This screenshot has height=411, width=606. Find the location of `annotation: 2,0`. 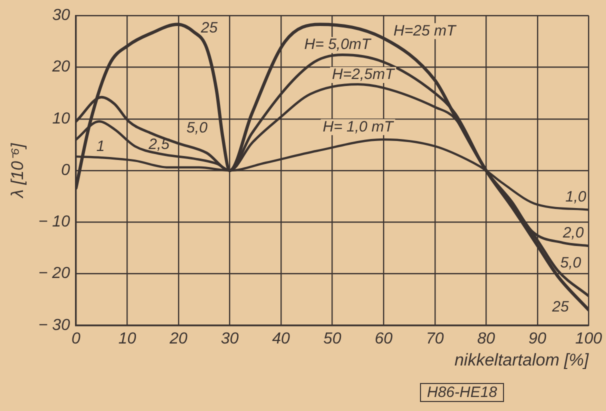

annotation: 2,0 is located at coordinates (573, 233).